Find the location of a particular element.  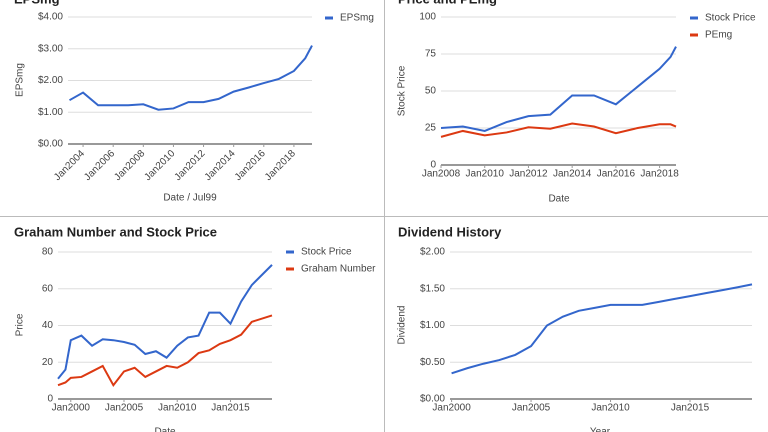

y-tick-label: 50 is located at coordinates (431, 91).